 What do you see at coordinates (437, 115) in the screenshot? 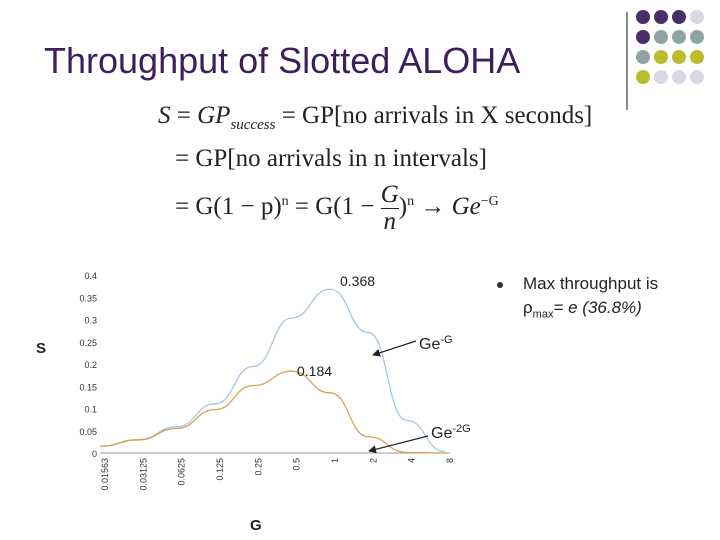
I see `eq-line-1-rest: = GP[no arrivals in X seconds]` at bounding box center [437, 115].